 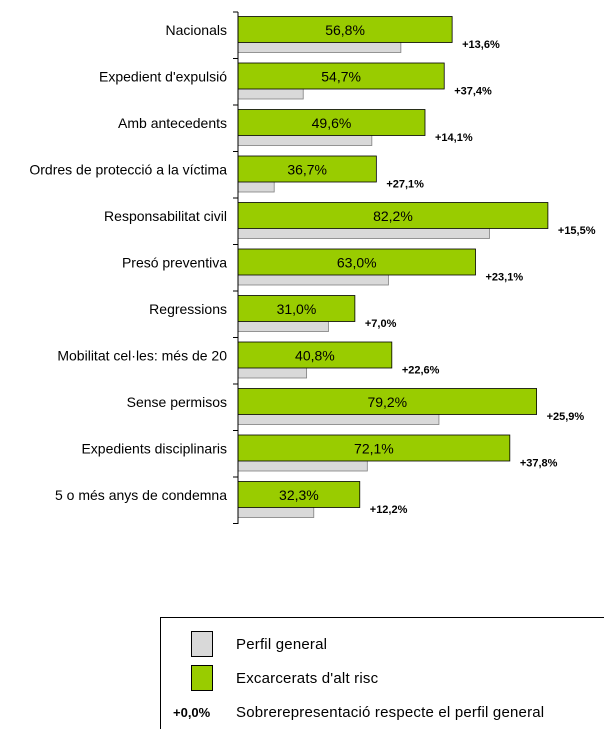 What do you see at coordinates (202, 644) in the screenshot?
I see `legend-swatch-general` at bounding box center [202, 644].